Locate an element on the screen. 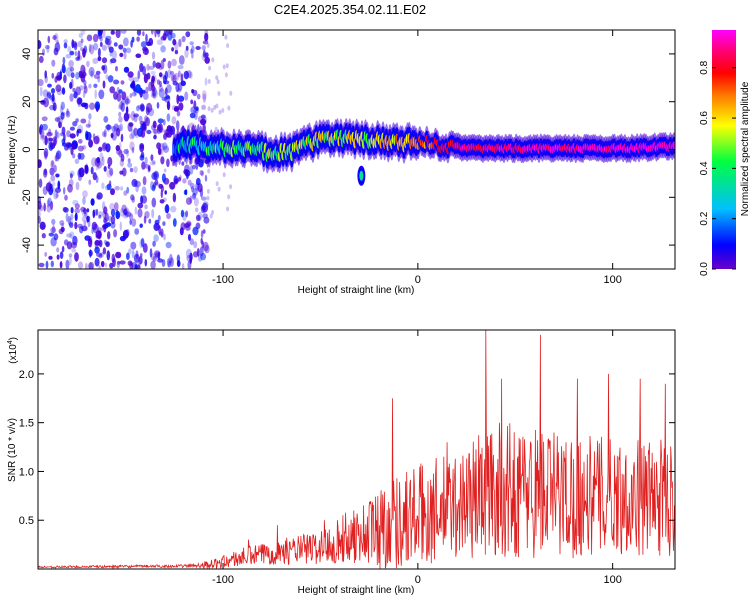 The width and height of the screenshot is (750, 600). snr-y-scale: (x104) is located at coordinates (13, 350).